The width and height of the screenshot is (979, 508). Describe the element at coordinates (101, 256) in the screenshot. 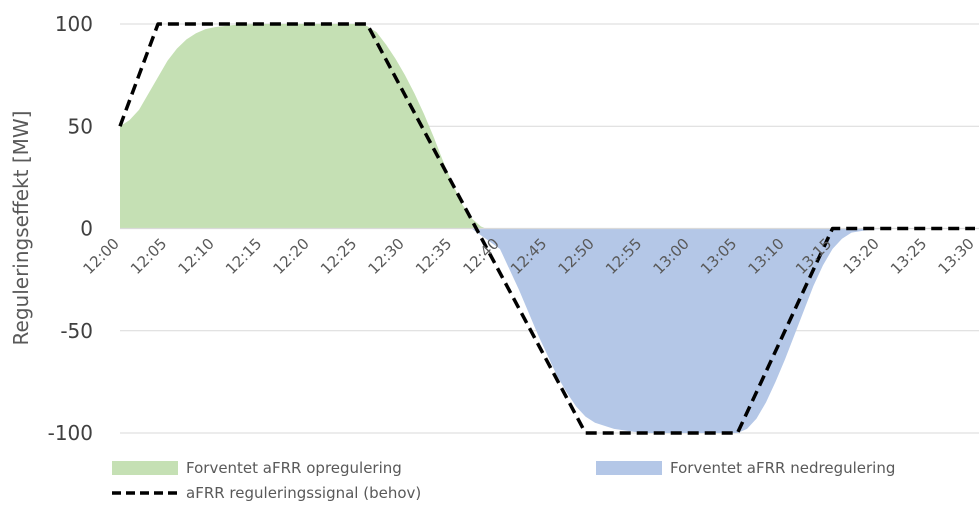

I see `x-tick-label: 12:00` at that location.